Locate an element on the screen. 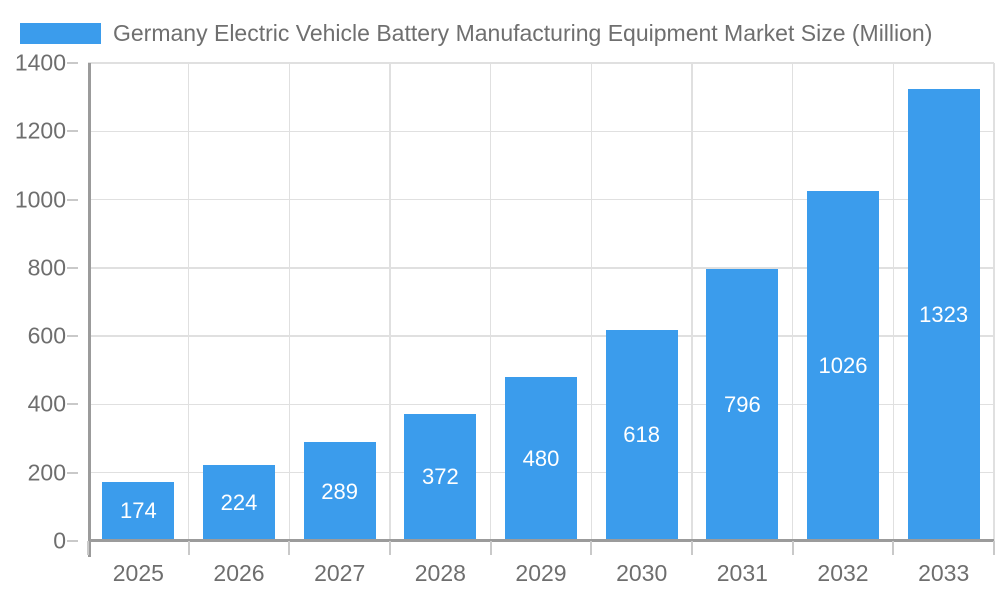 This screenshot has height=600, width=1000. y-axis-label: 1200 is located at coordinates (40, 130).